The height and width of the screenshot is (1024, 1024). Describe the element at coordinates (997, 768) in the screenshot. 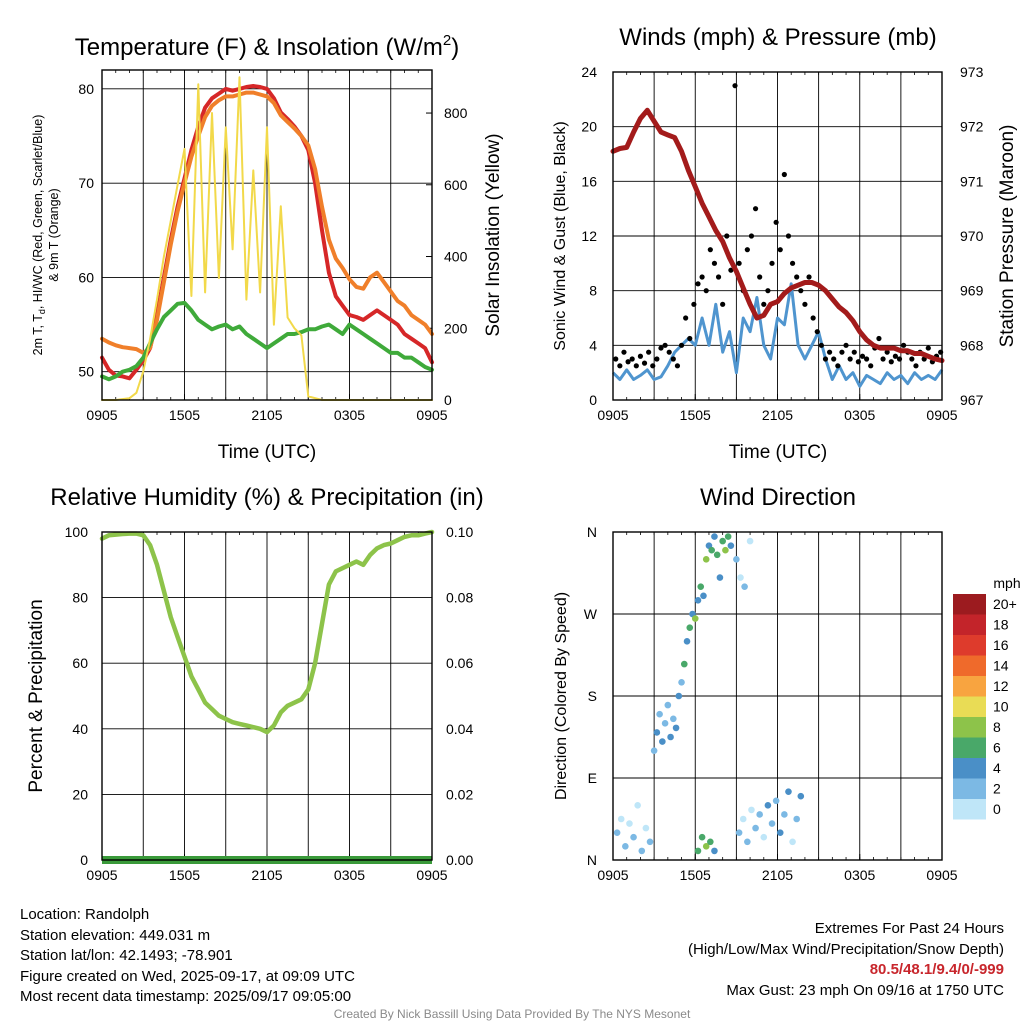

I see `colorbar-label: 4` at that location.